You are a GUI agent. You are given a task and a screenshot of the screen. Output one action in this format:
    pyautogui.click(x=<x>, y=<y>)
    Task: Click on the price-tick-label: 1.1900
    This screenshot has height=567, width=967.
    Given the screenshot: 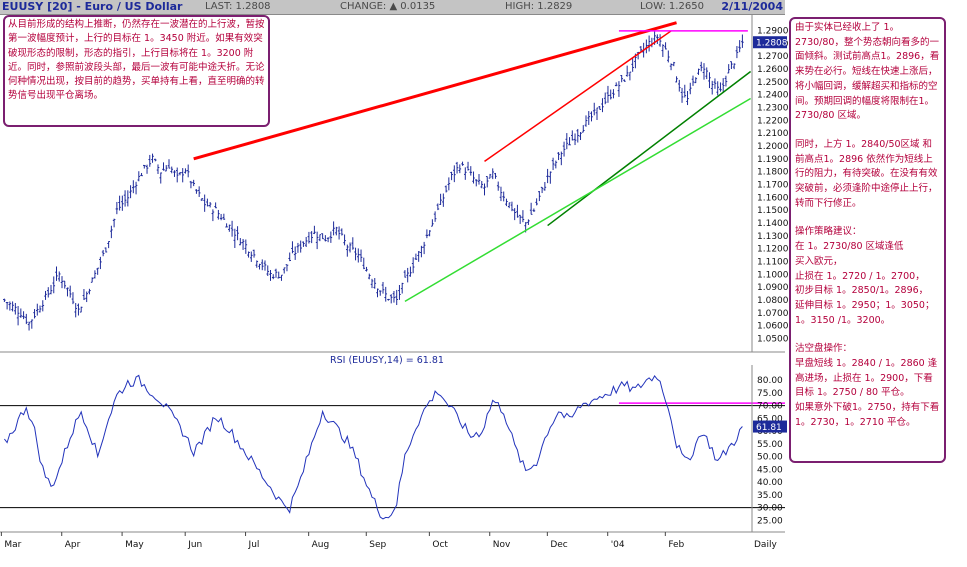 What is the action you would take?
    pyautogui.click(x=773, y=160)
    